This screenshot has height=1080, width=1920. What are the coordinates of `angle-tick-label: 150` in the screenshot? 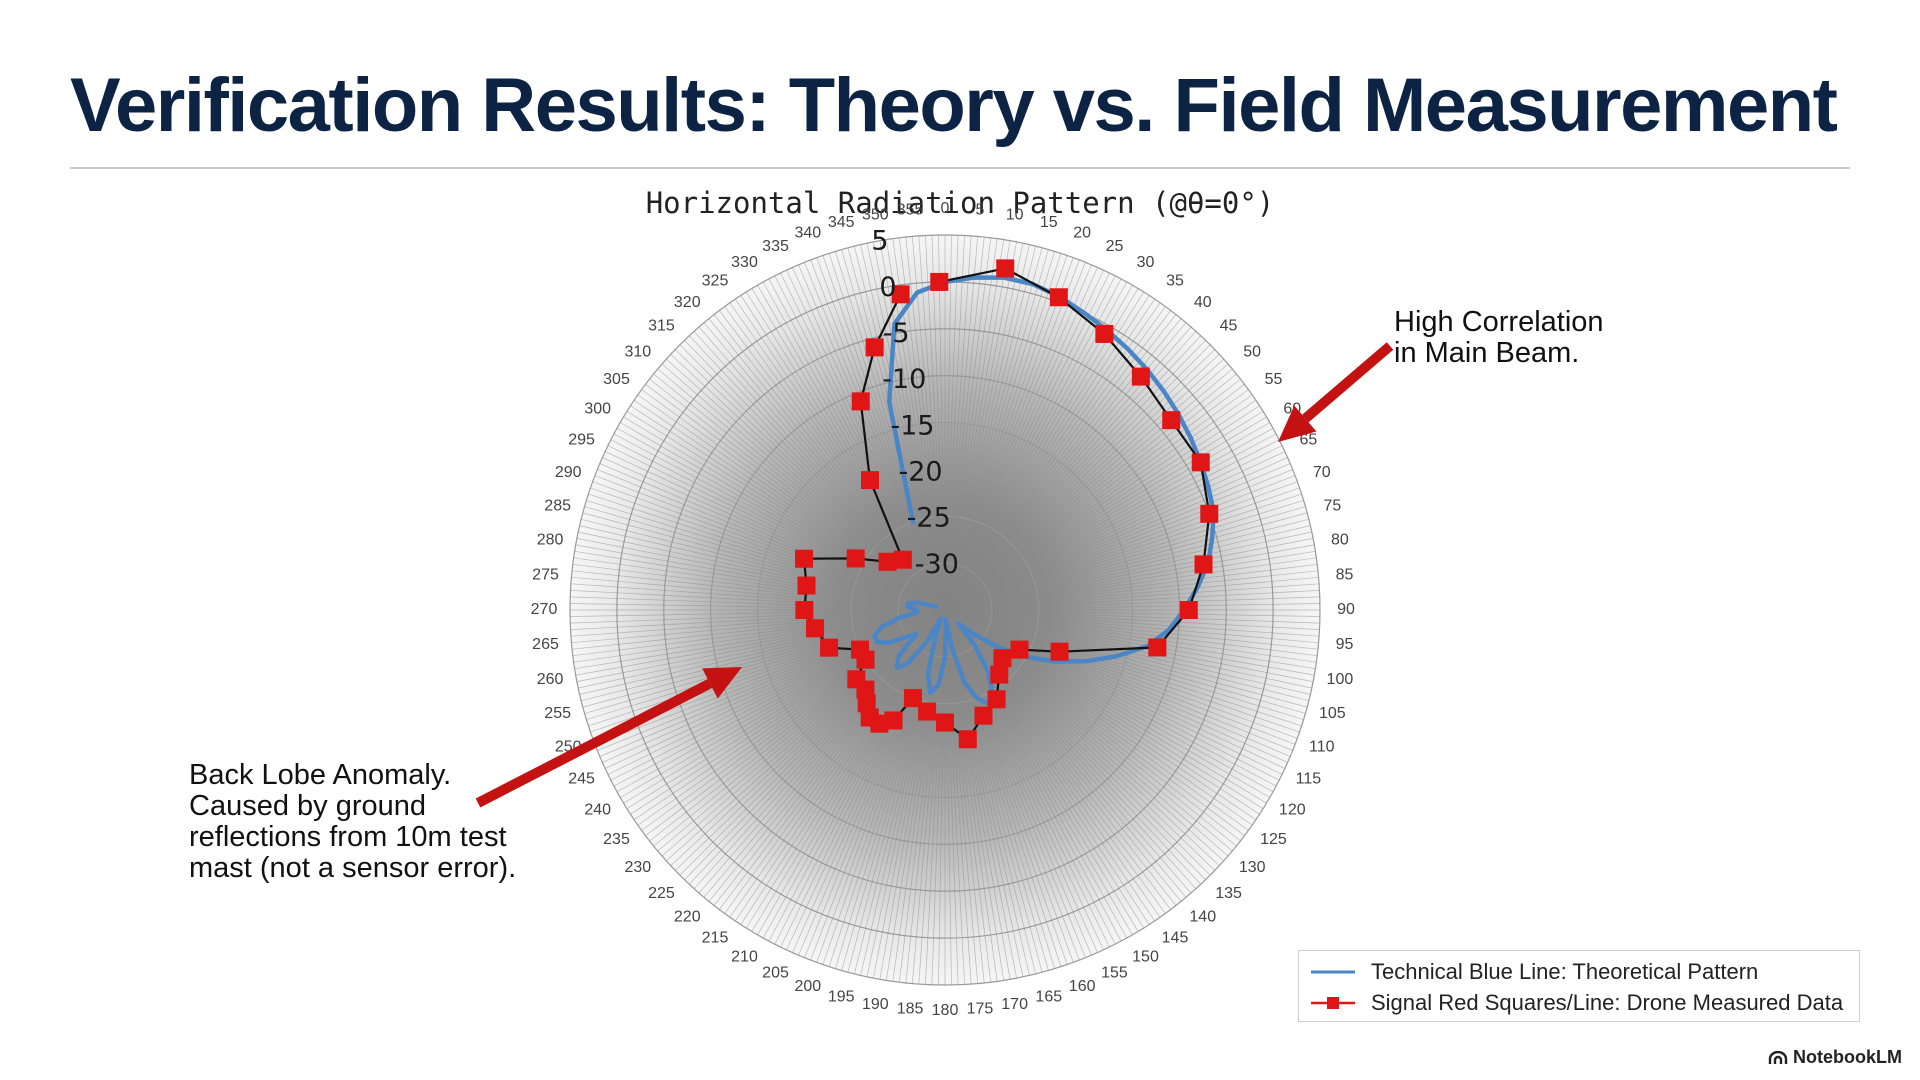 It's located at (1145, 956).